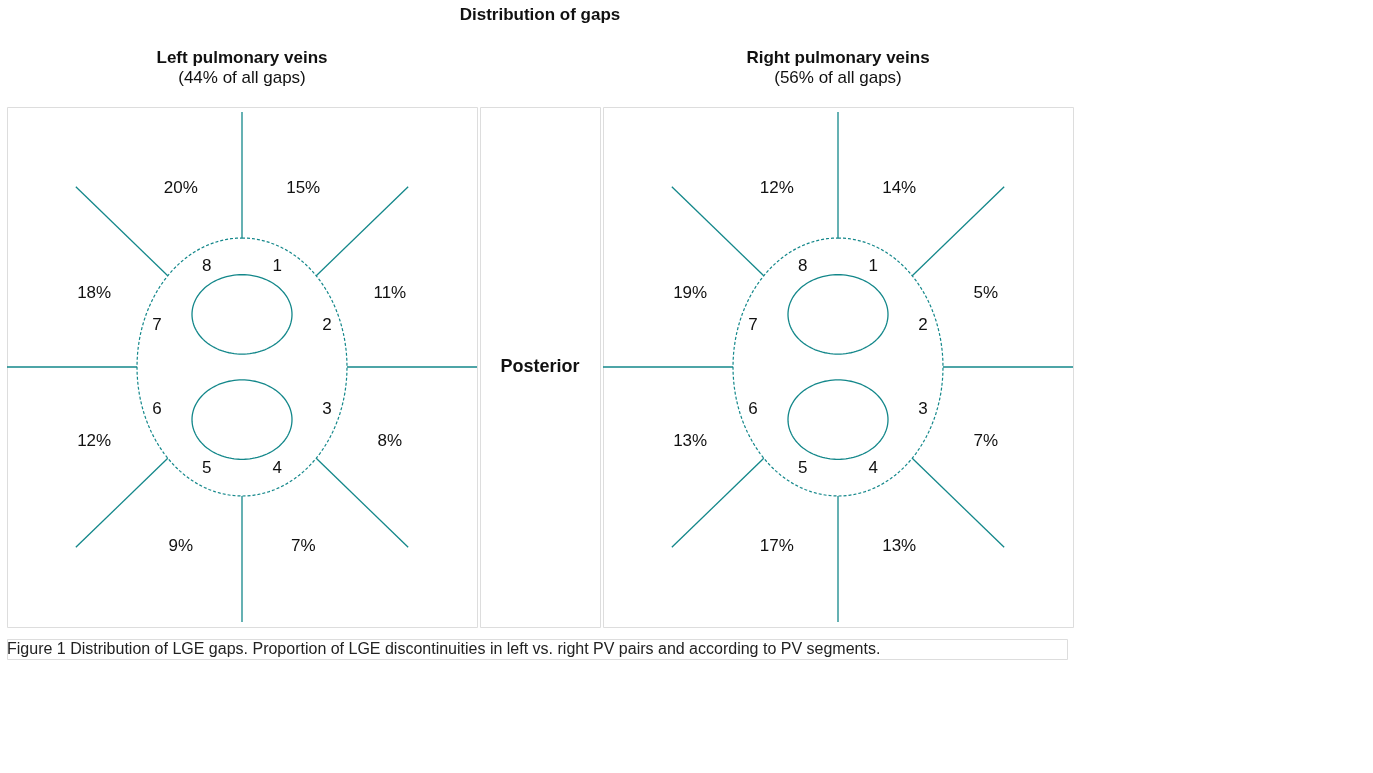 This screenshot has height=773, width=1373. I want to click on data-label: 17%, so click(776, 545).